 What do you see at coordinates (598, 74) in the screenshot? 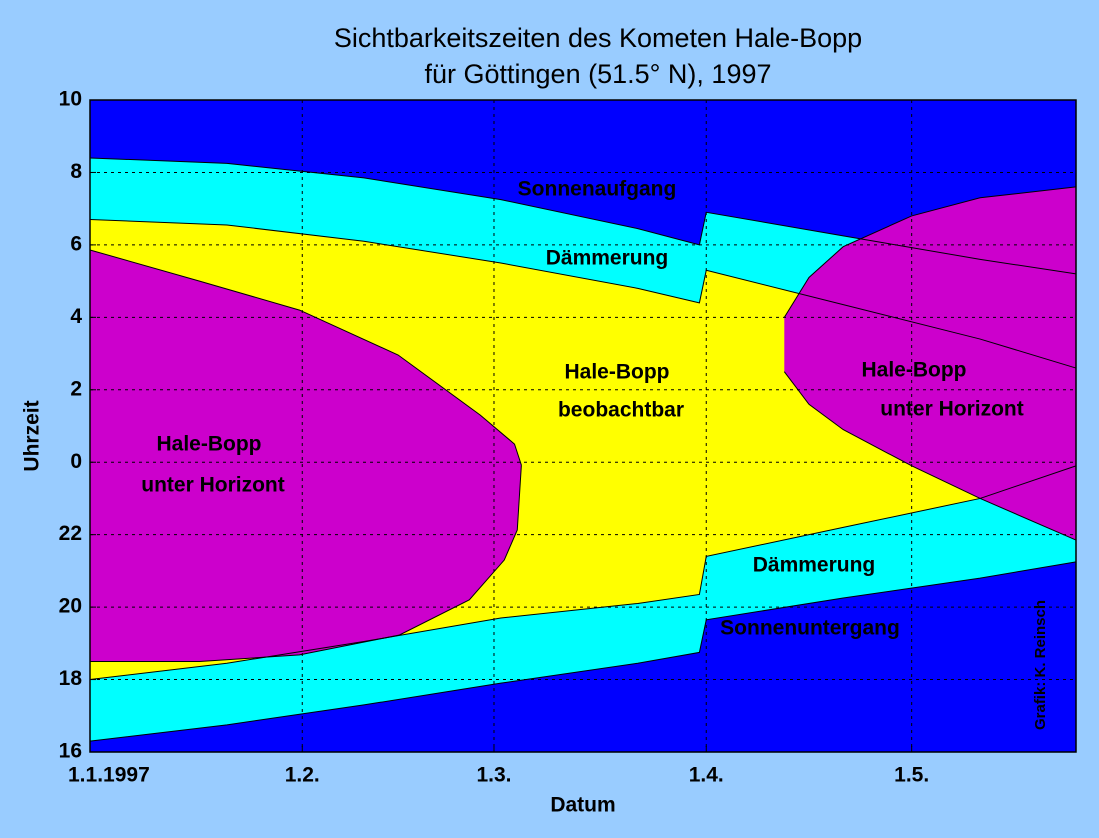
I see `chart-subtitle: für Göttingen (51.5° N), 1997` at bounding box center [598, 74].